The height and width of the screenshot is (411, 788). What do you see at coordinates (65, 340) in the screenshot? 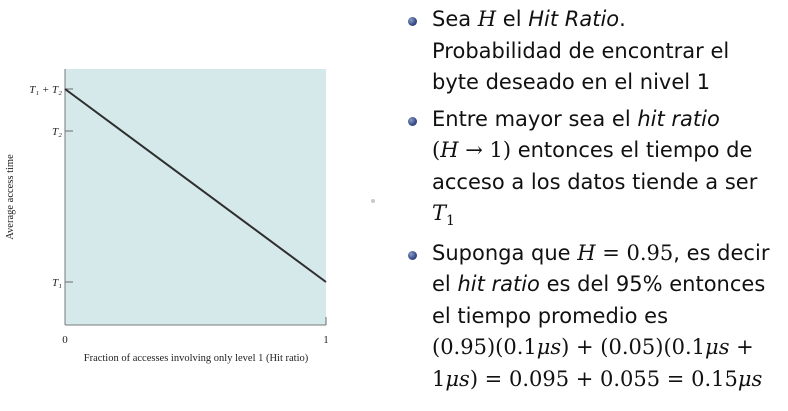
I see `x-tick-label-0: 0` at bounding box center [65, 340].